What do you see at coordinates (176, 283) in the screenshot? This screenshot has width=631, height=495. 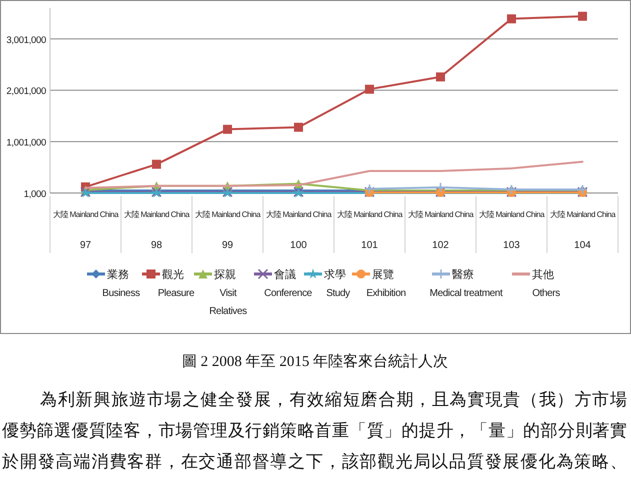 I see `legend-label: 觀光 Pleasure` at bounding box center [176, 283].